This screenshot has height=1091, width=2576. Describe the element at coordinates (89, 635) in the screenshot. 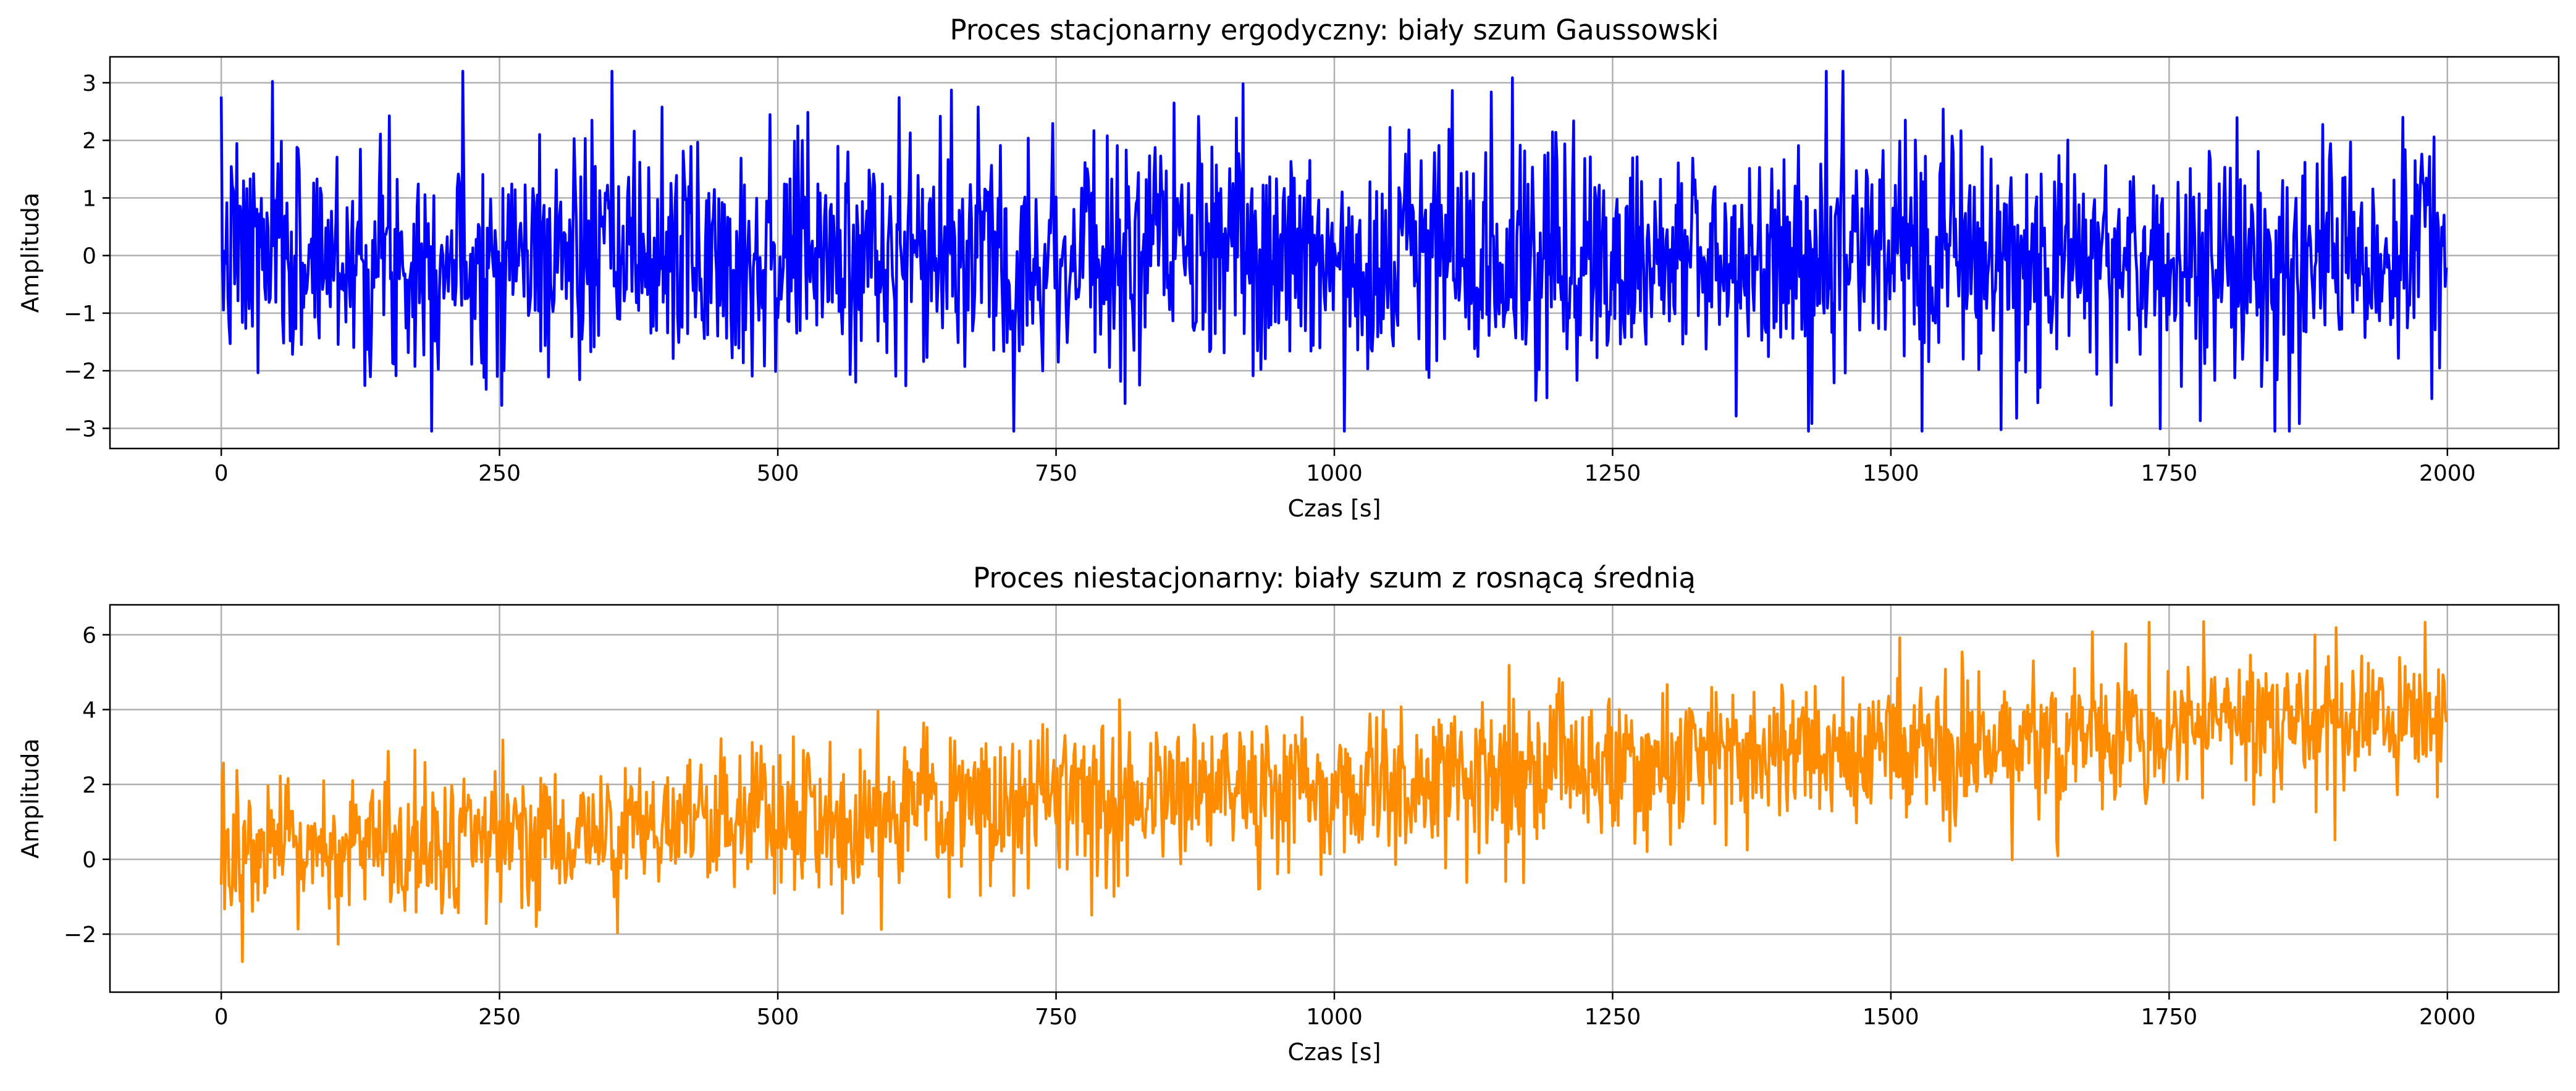

I see `y-tick-label: 6` at that location.